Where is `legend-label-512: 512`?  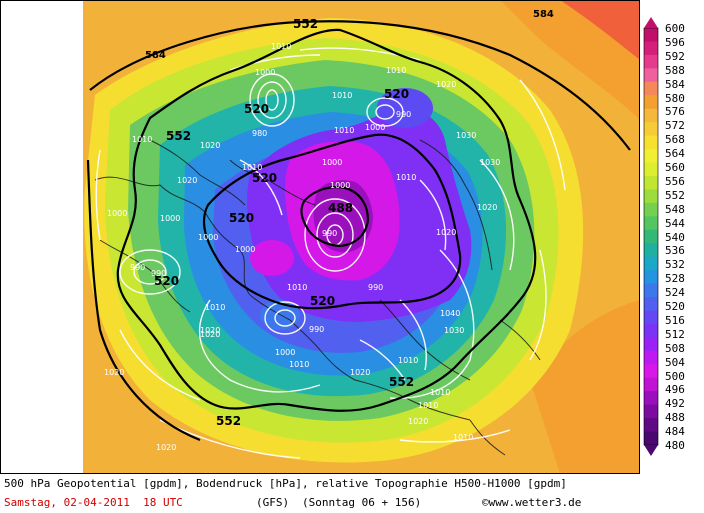
legend-label-512: 512 is located at coordinates (675, 334).